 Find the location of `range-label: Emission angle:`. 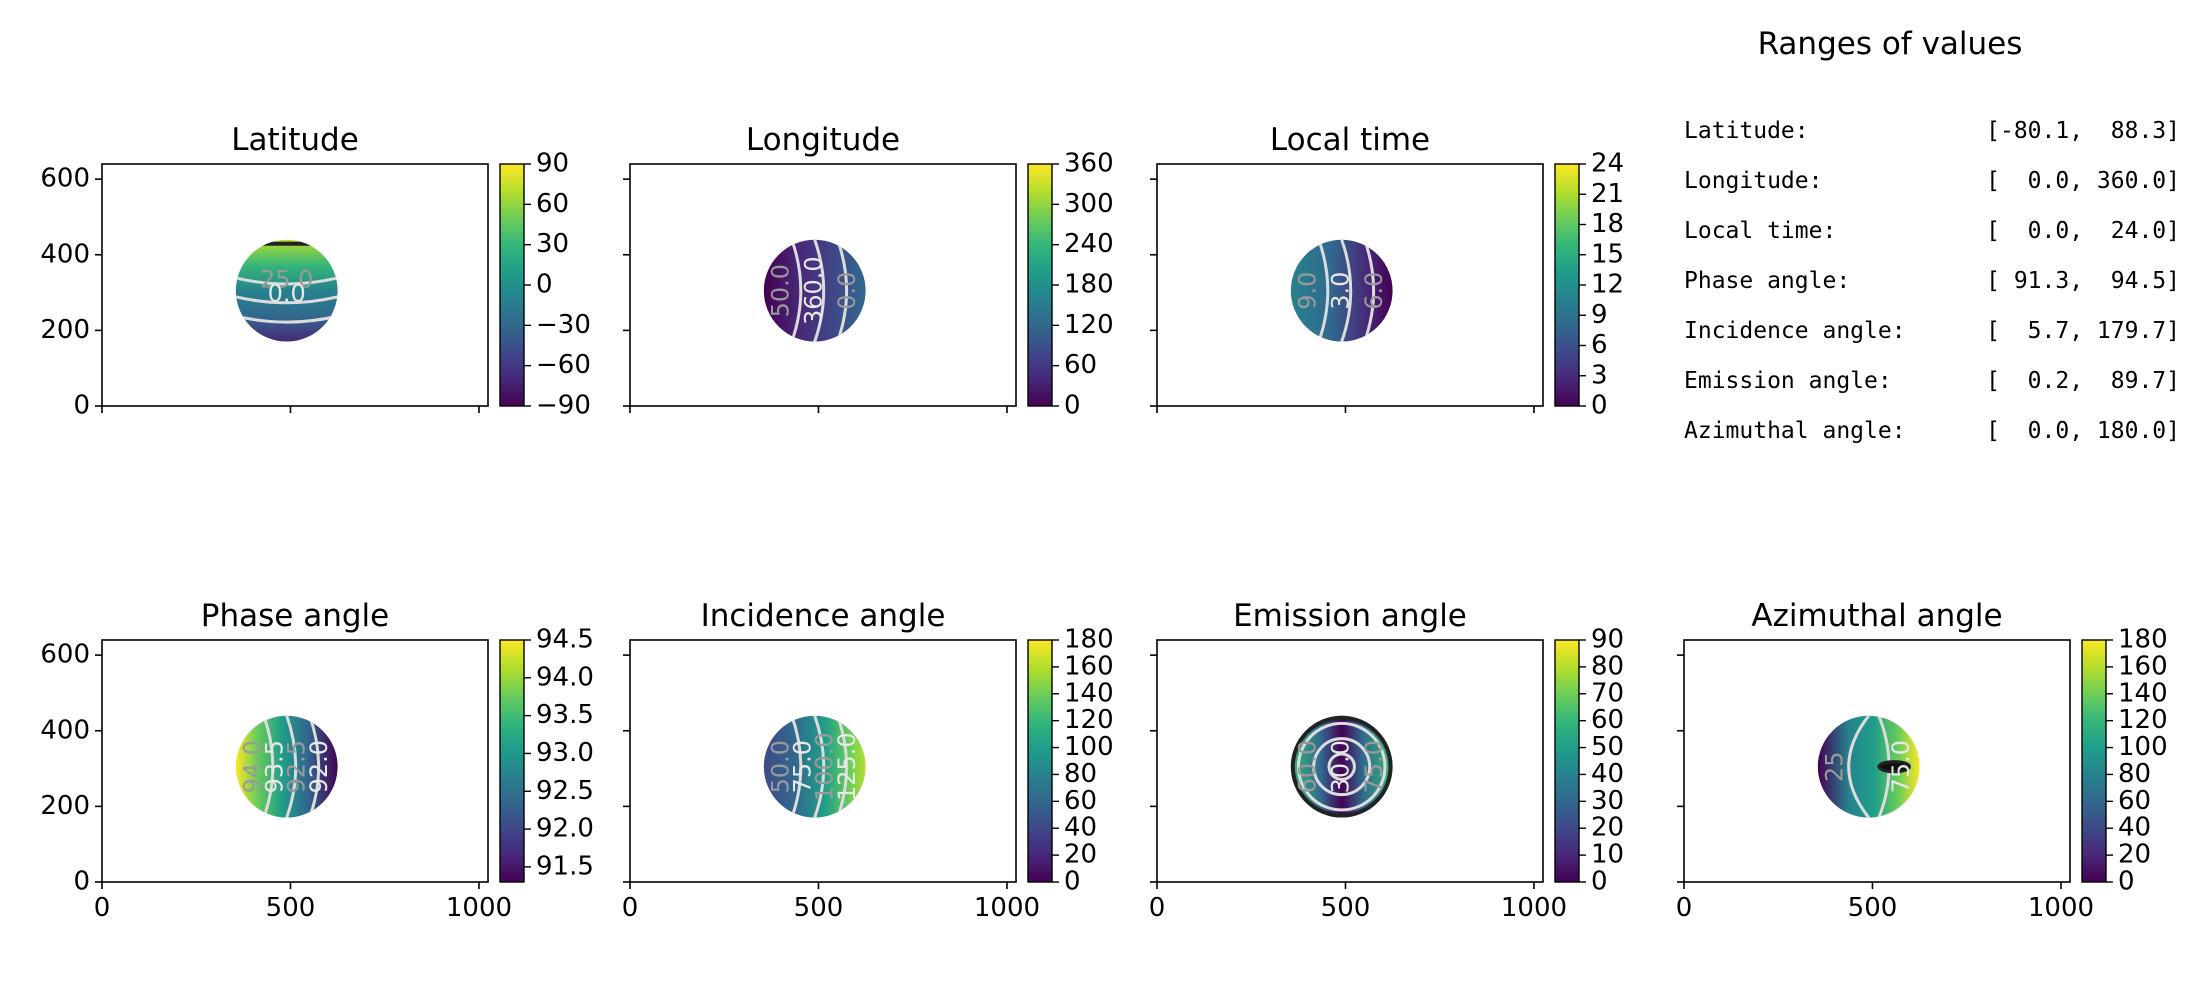

range-label: Emission angle: is located at coordinates (1788, 381).